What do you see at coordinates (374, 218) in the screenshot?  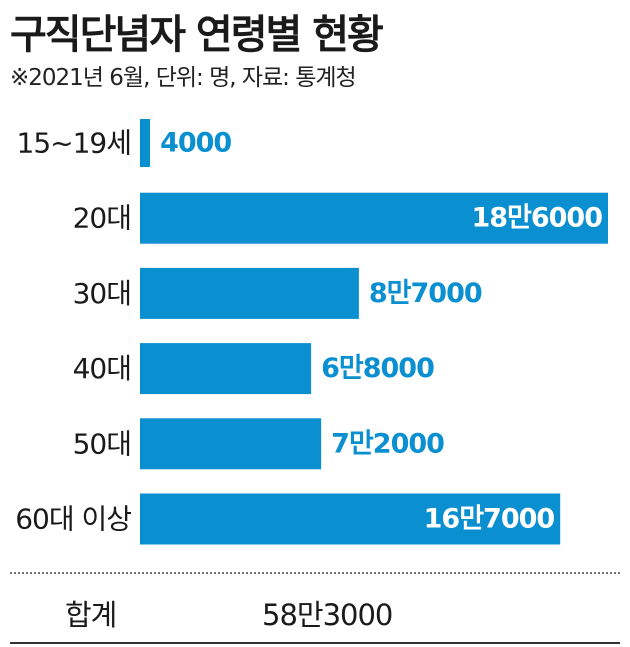 I see `bar-20s` at bounding box center [374, 218].